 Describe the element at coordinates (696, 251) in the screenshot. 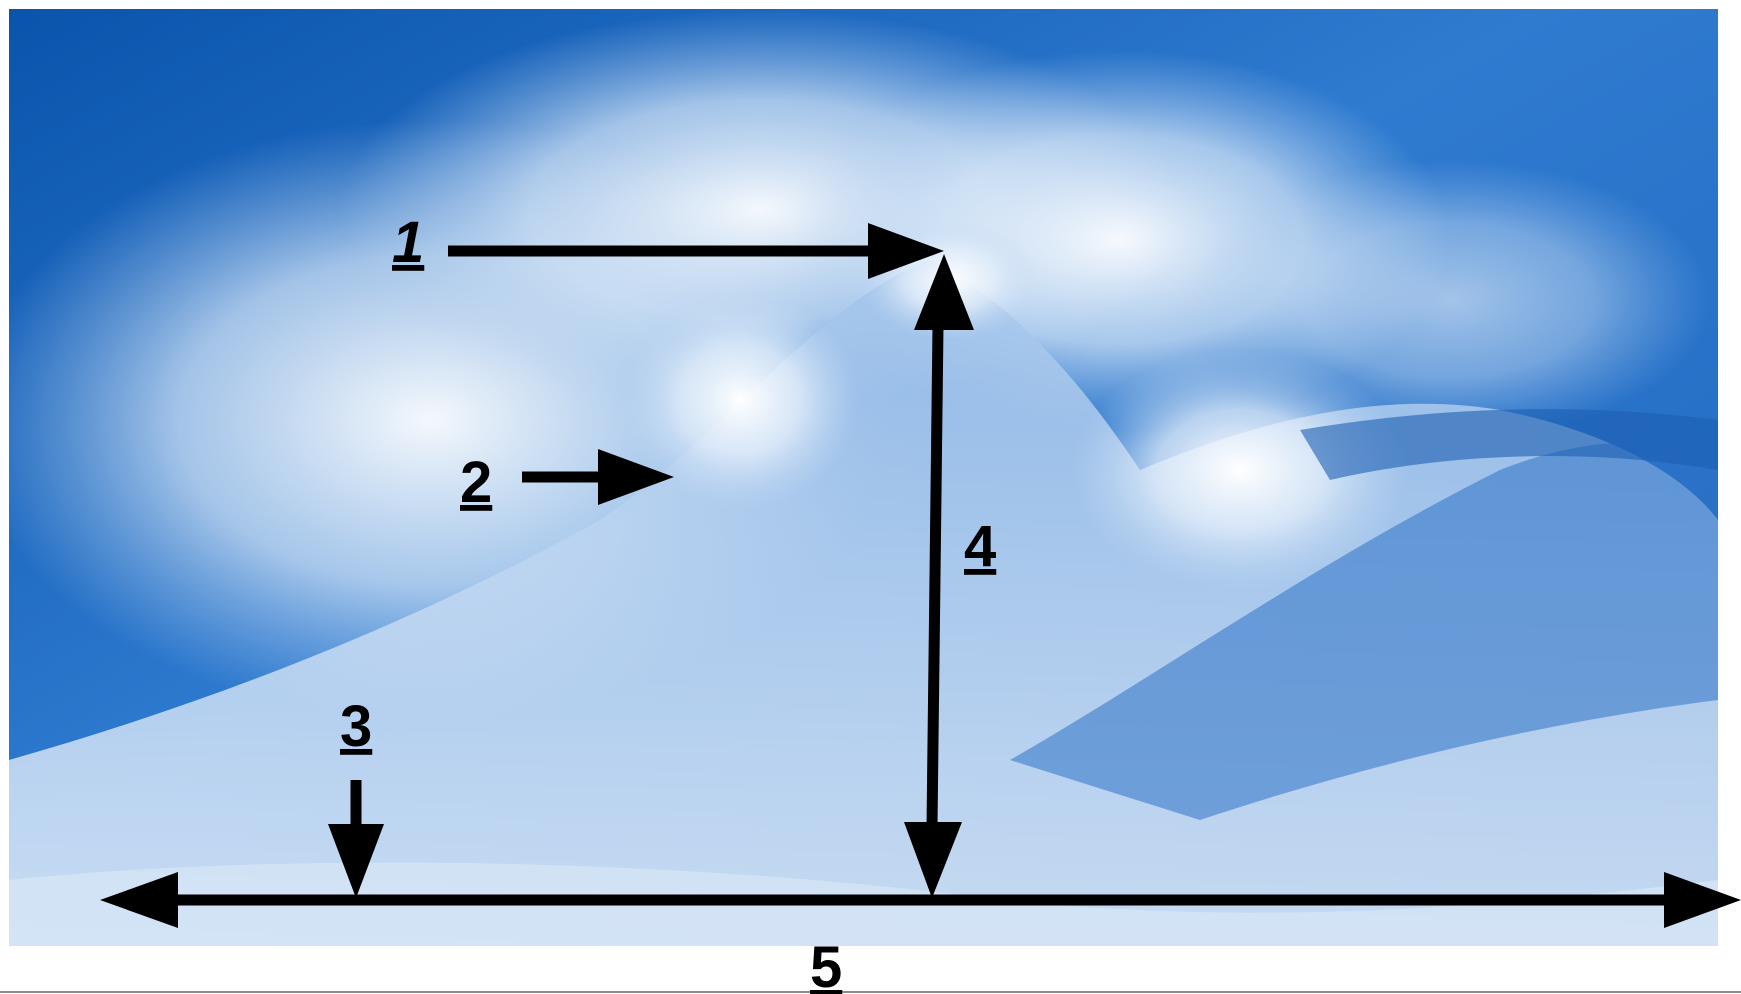

I see `arrow-crest` at that location.